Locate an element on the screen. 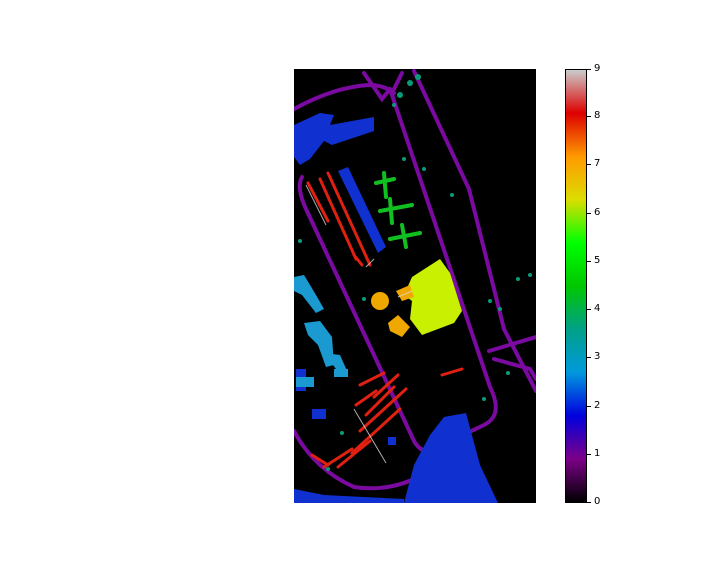 The height and width of the screenshot is (576, 720). class-9-outlines is located at coordinates (359, 324).